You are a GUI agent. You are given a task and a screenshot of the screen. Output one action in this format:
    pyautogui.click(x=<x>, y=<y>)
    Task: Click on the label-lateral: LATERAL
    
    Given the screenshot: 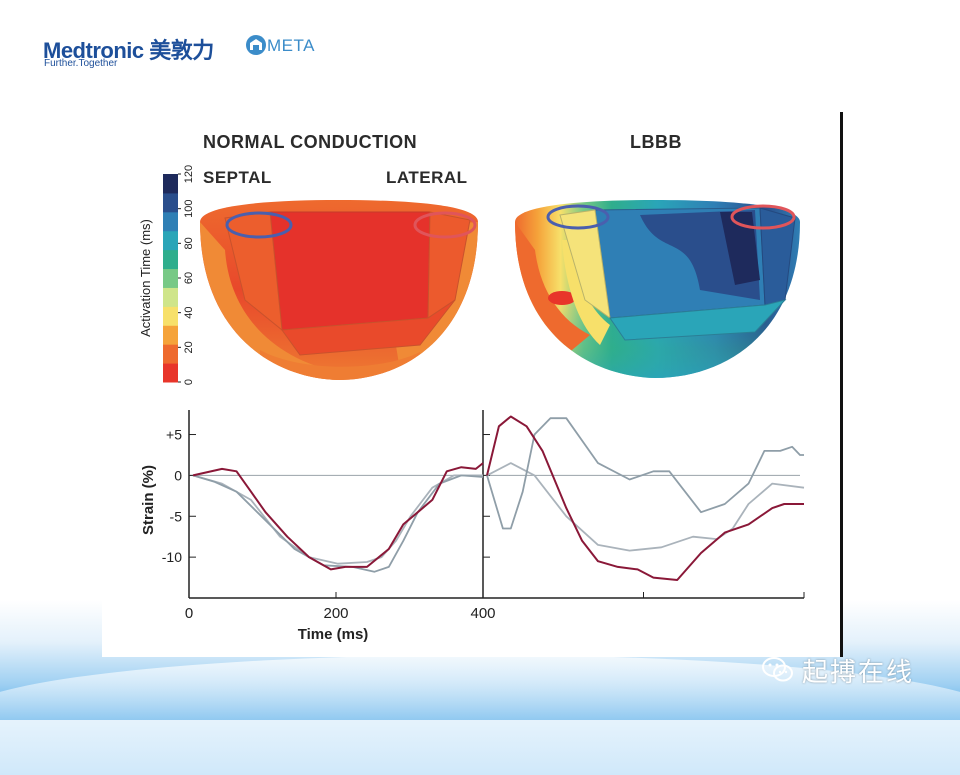 What is the action you would take?
    pyautogui.click(x=427, y=177)
    